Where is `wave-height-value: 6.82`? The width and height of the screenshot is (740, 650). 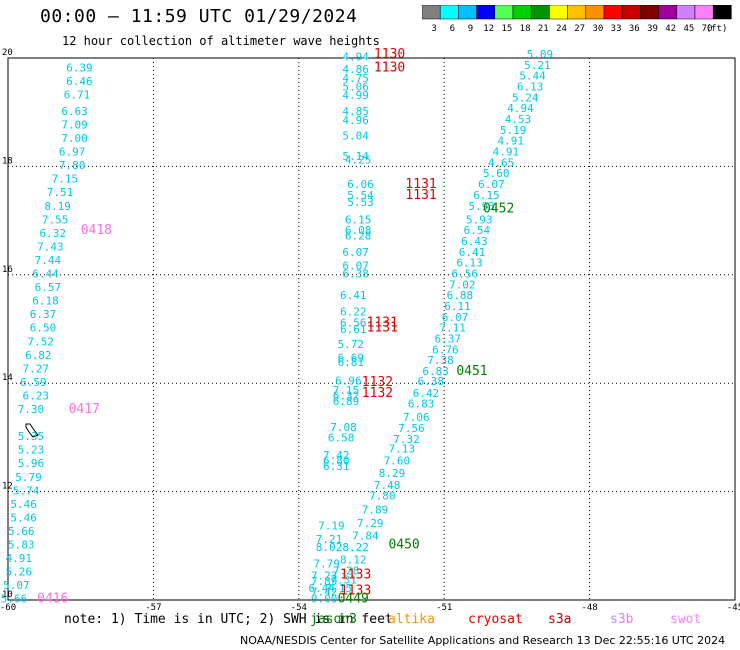 wave-height-value: 6.82 is located at coordinates (38, 355).